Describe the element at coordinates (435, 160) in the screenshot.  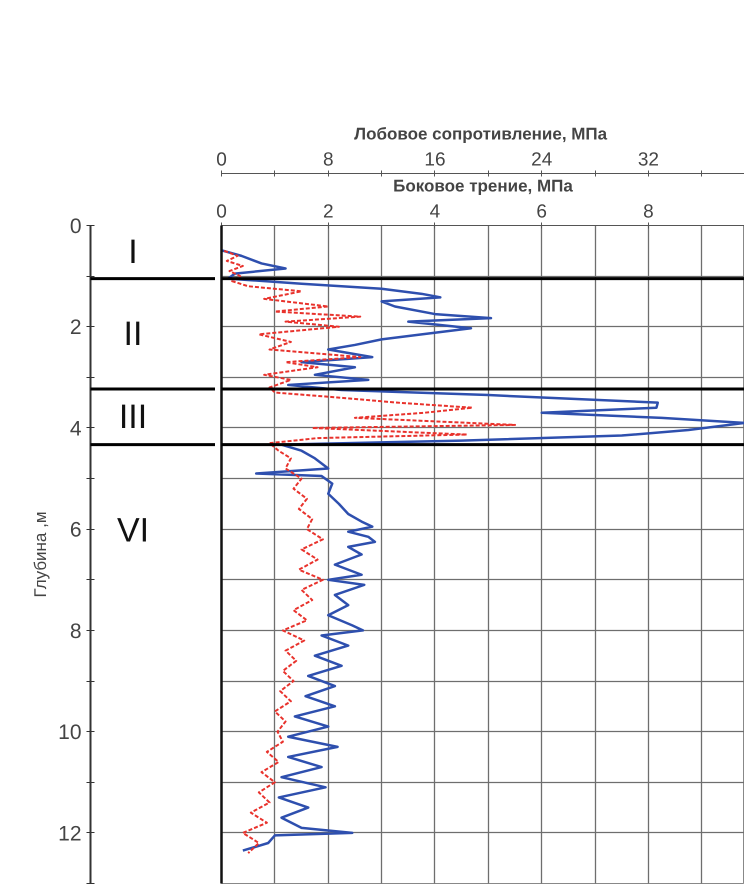
I see `x-tick-label: 16` at that location.